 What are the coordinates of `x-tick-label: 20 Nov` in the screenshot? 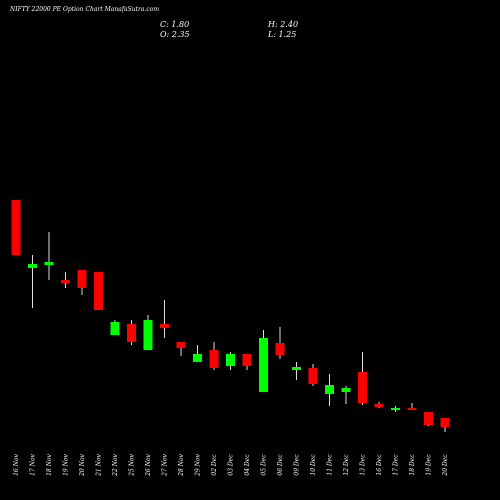 It's located at (82, 464).